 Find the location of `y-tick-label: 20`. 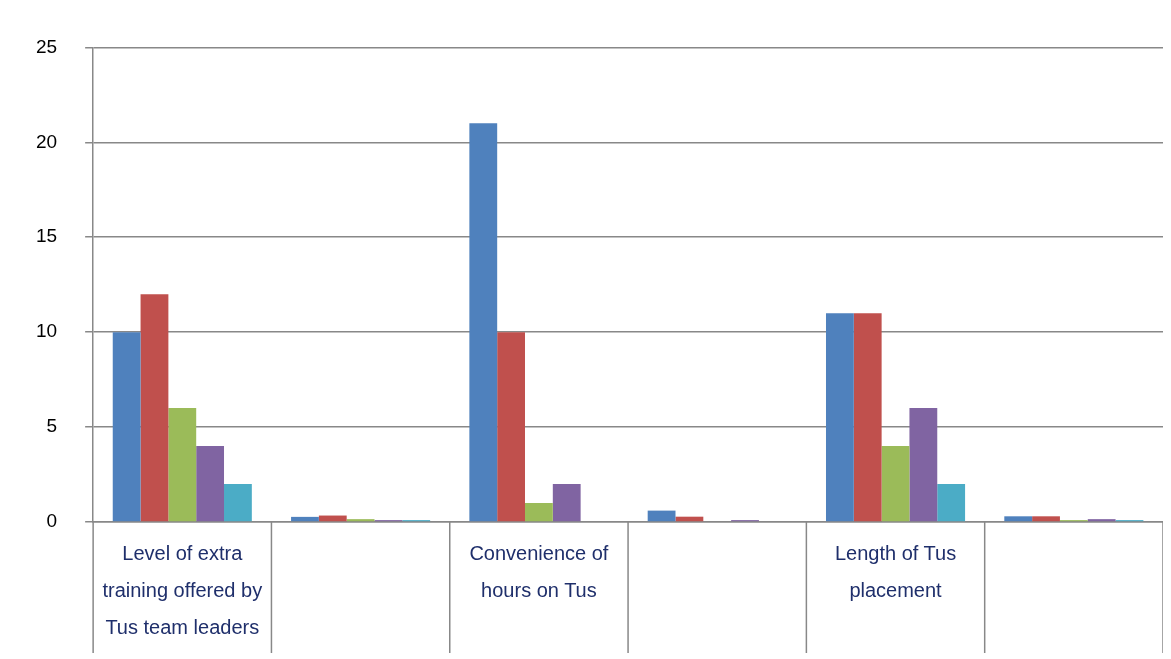

y-tick-label: 20 is located at coordinates (46, 141).